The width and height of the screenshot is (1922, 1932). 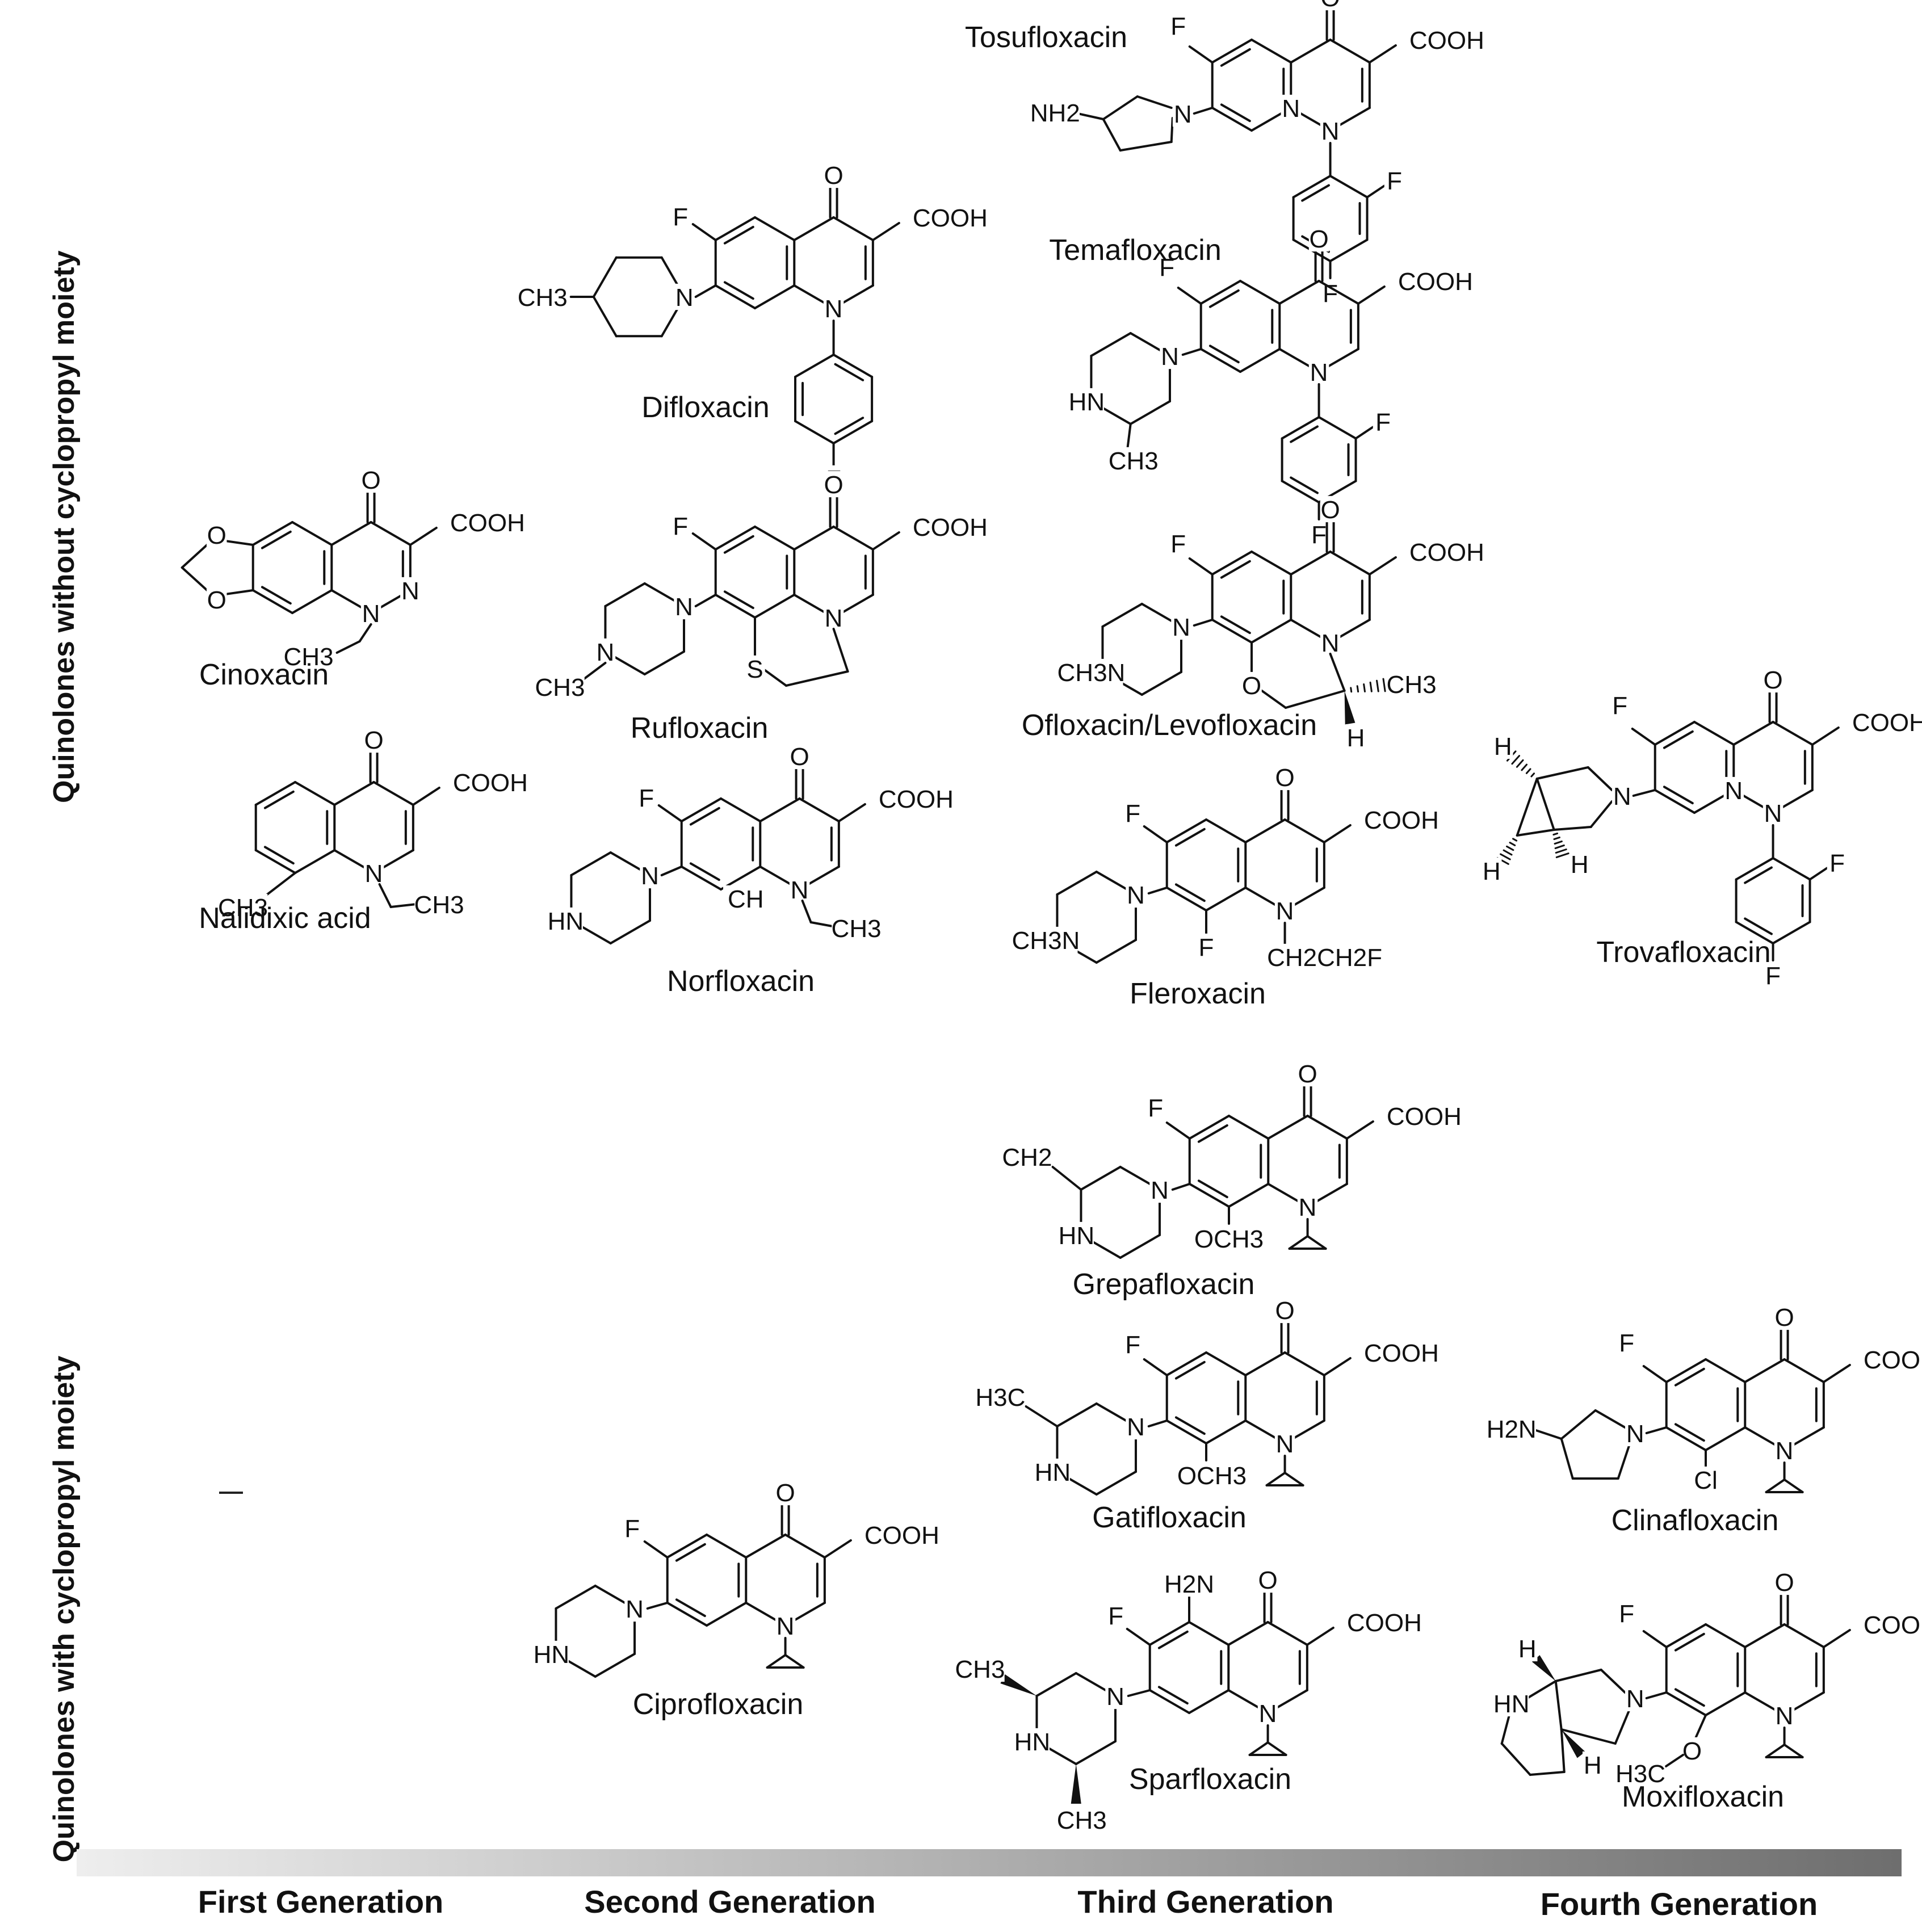 What do you see at coordinates (705, 407) in the screenshot?
I see `difloxacin-name: Difloxacin` at bounding box center [705, 407].